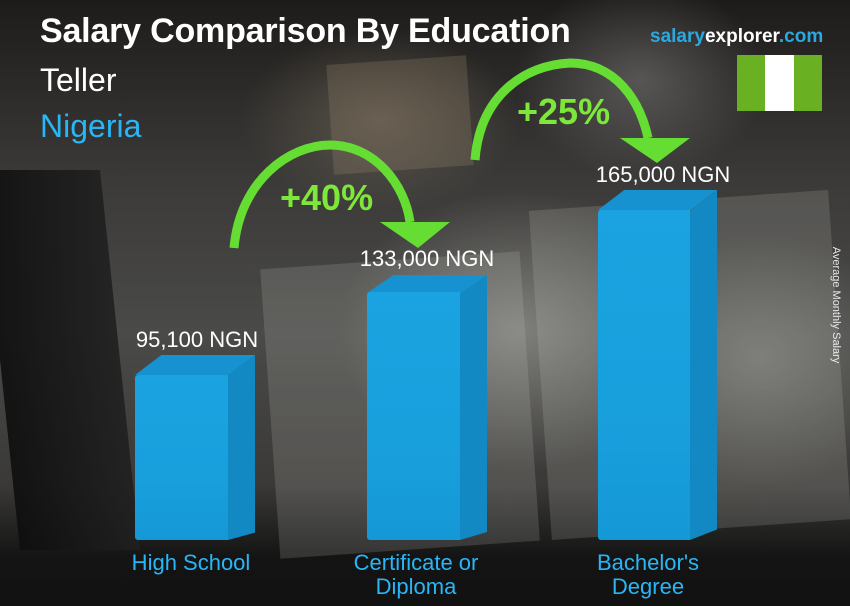 The width and height of the screenshot is (850, 606). I want to click on brand-part-salary: salary, so click(677, 36).